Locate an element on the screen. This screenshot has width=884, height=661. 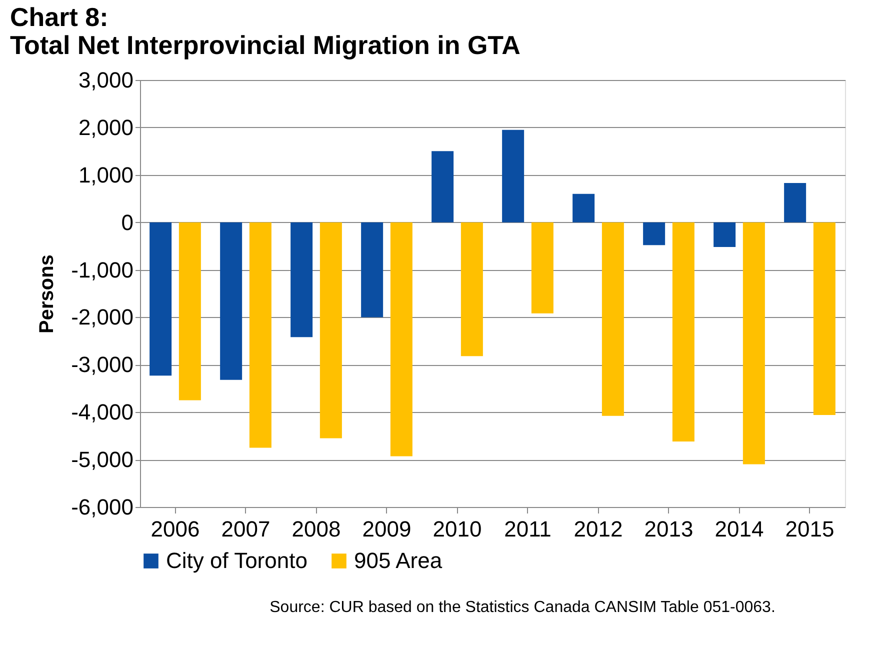
y-tick-label: -5,000 is located at coordinates (102, 459).